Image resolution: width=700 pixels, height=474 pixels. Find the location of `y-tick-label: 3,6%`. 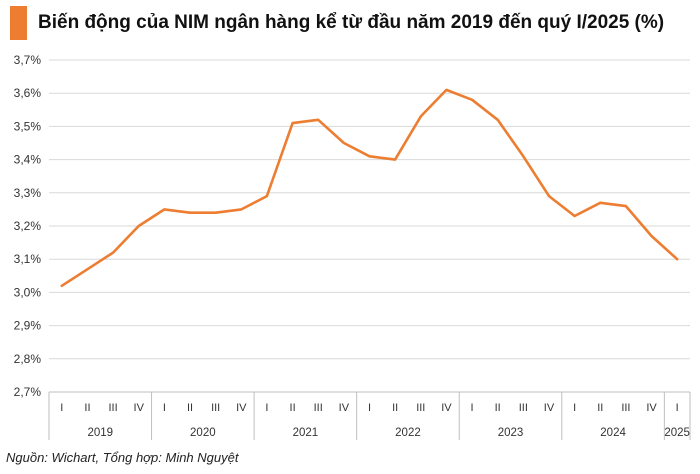

y-tick-label: 3,6% is located at coordinates (28, 93).